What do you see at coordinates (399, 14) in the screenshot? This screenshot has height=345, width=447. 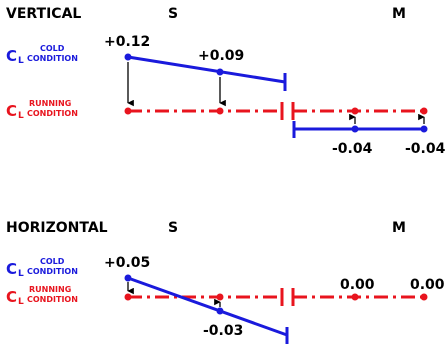 I see `vertical-label-m: M` at bounding box center [399, 14].